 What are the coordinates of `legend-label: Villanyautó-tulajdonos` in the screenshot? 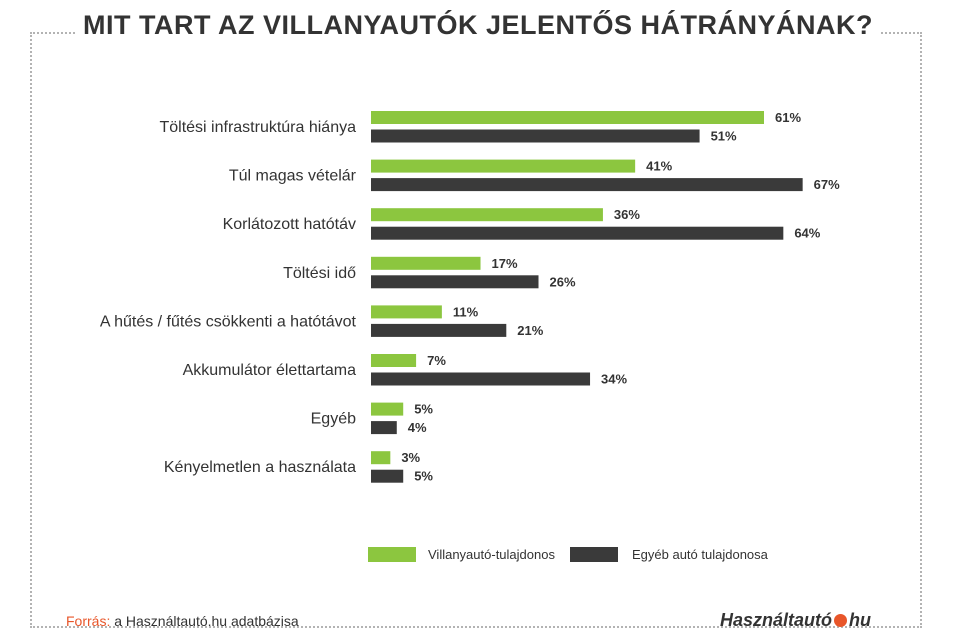 It's located at (491, 554).